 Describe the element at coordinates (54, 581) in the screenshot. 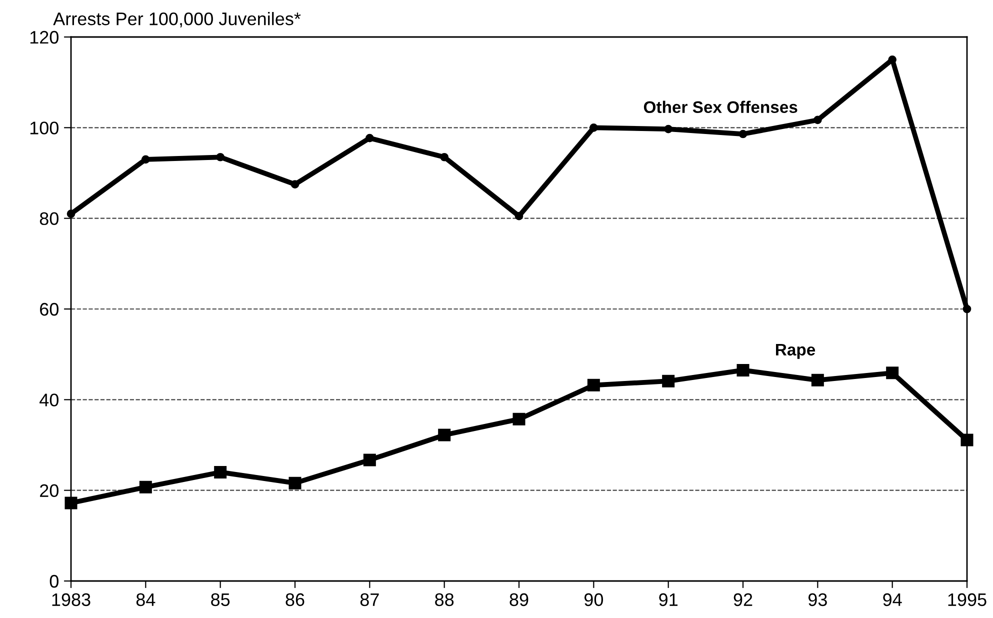

I see `y-tick-label: 0` at that location.